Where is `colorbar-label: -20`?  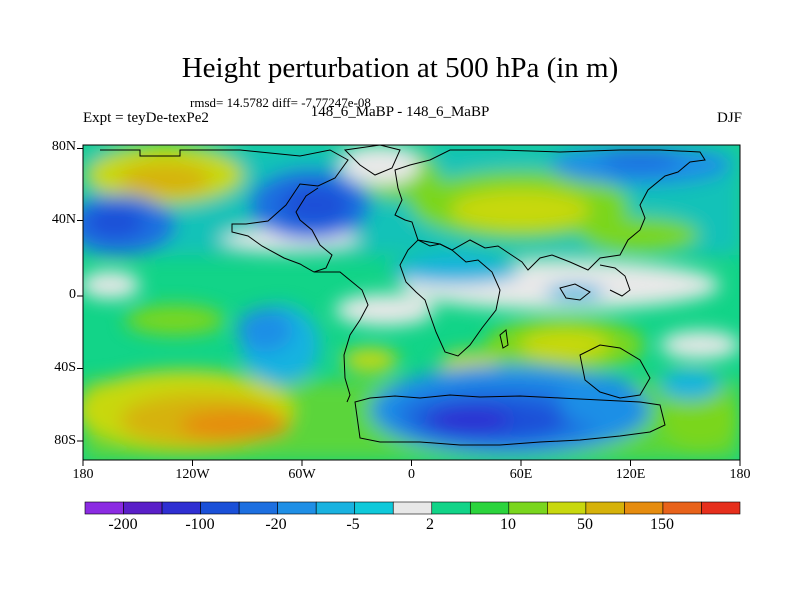 colorbar-label: -20 is located at coordinates (276, 524).